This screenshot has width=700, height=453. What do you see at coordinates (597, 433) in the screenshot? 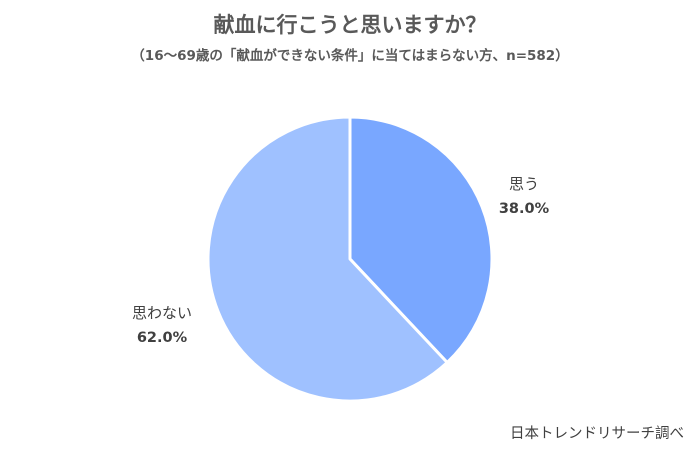
I see `source-credit: 日本トレンドリサーチ調べ` at bounding box center [597, 433].